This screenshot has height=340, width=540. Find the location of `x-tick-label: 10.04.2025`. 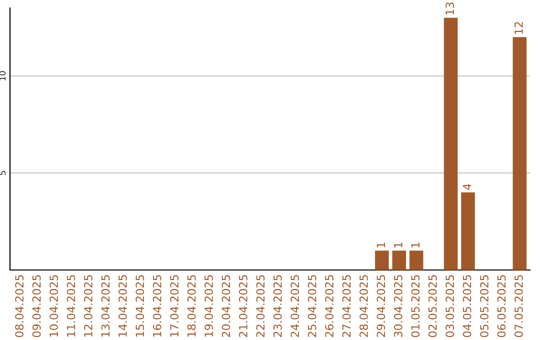

x-tick-label: 10.04.2025 is located at coordinates (54, 306).